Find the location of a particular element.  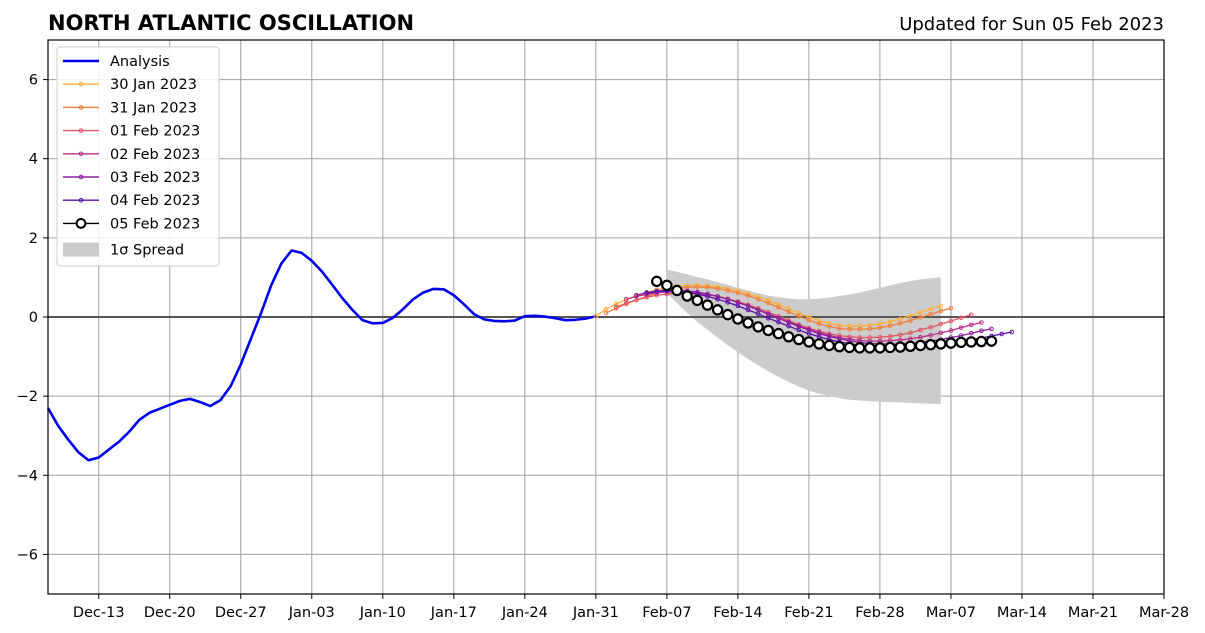

x-tick-label: Mar-28 is located at coordinates (1164, 613).